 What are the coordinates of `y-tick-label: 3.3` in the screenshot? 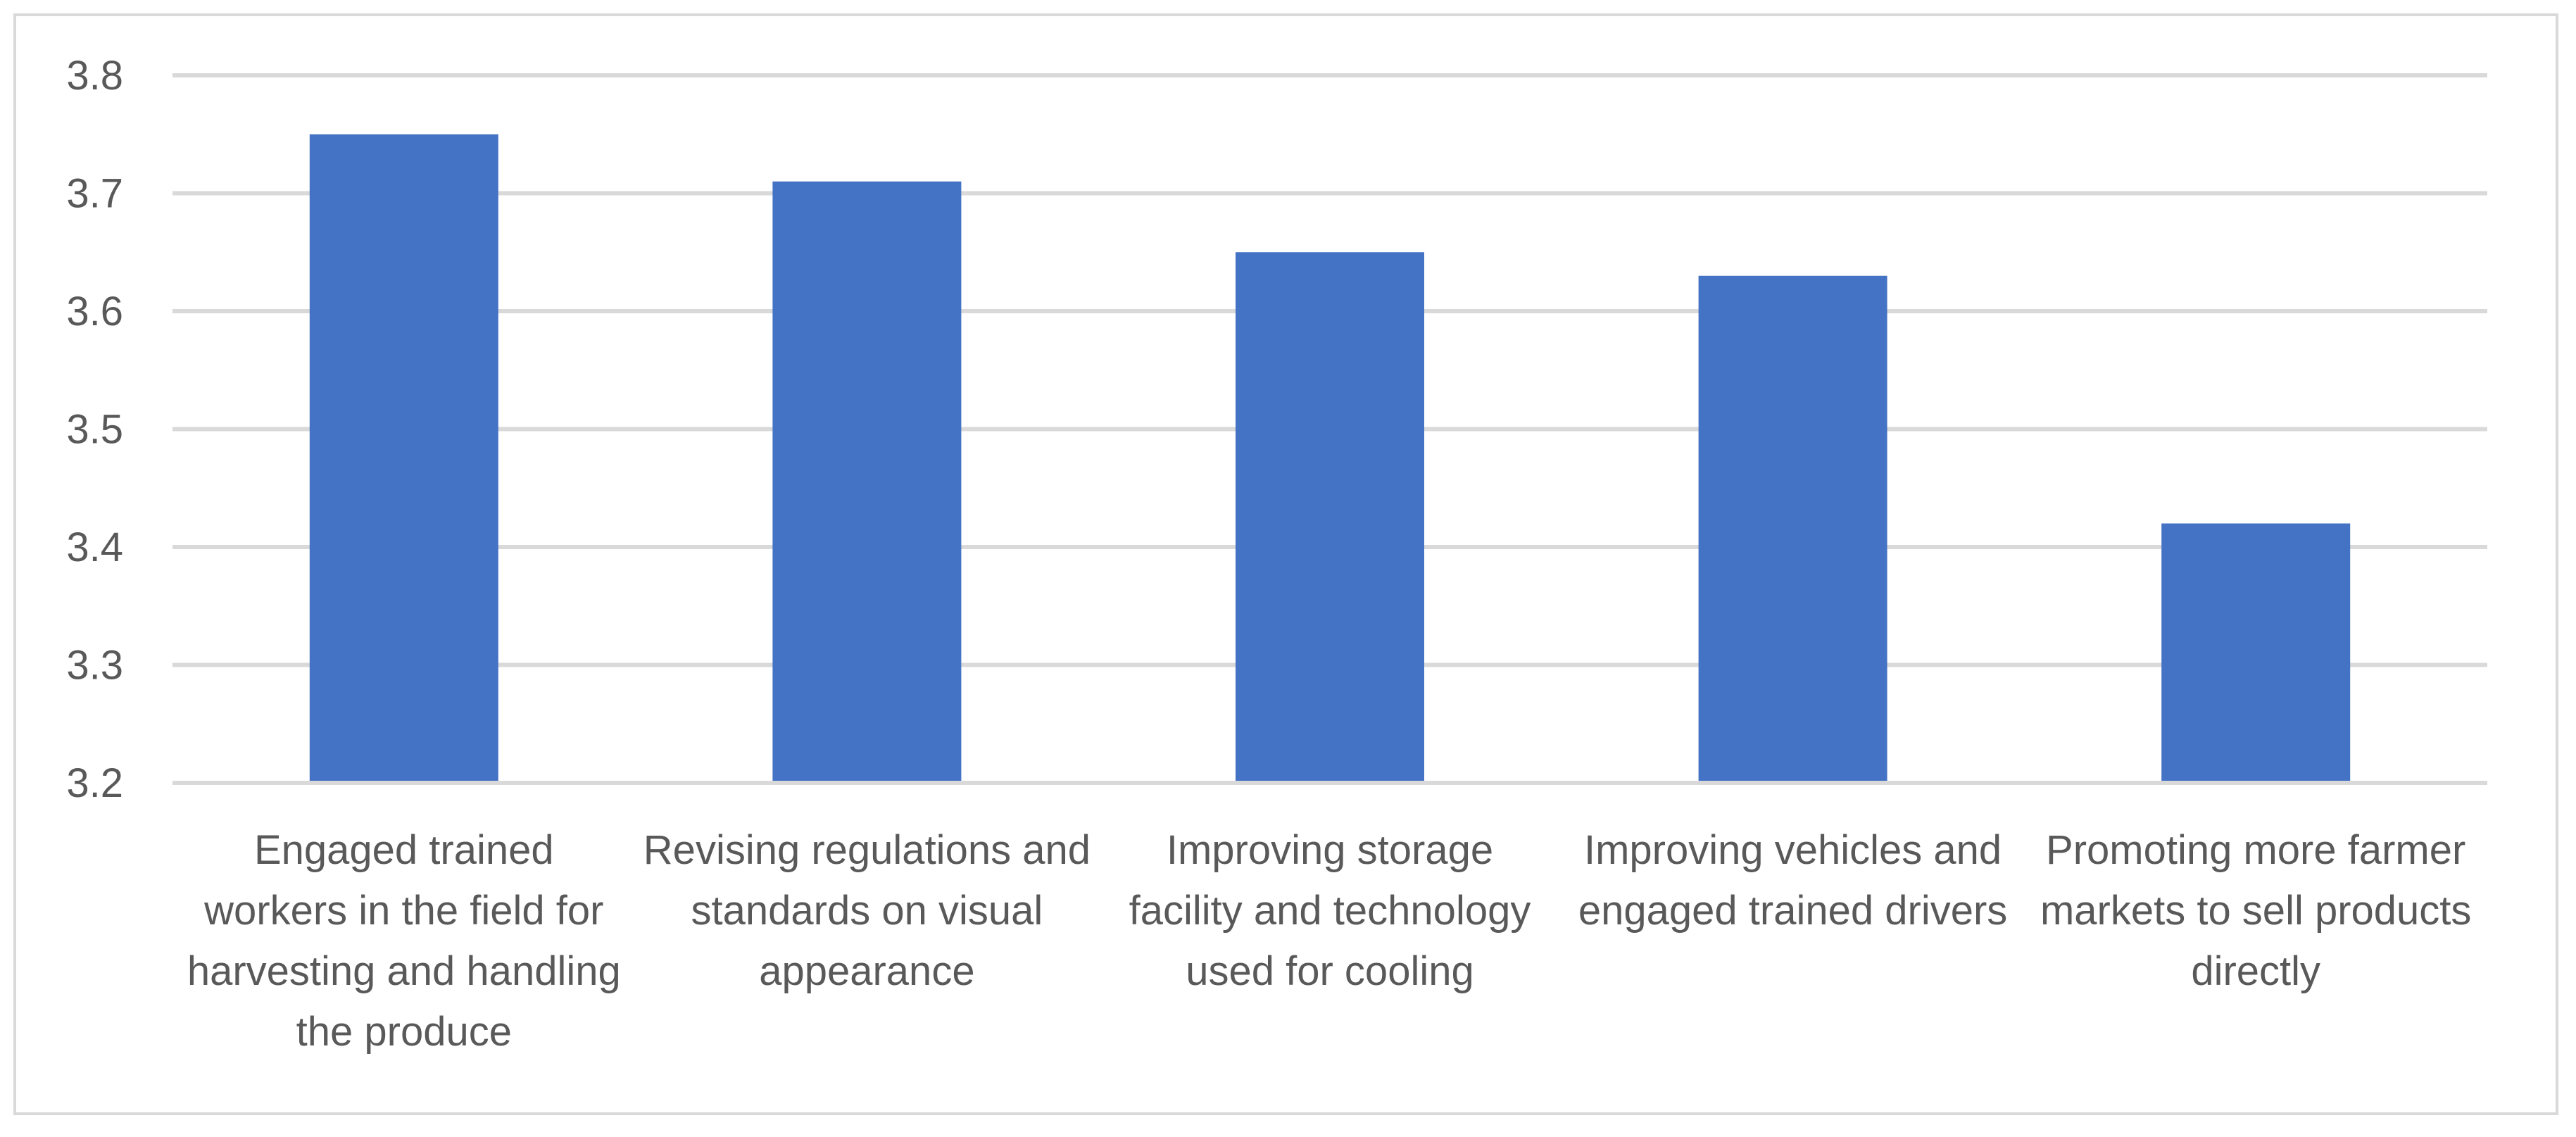 It's located at (95, 666).